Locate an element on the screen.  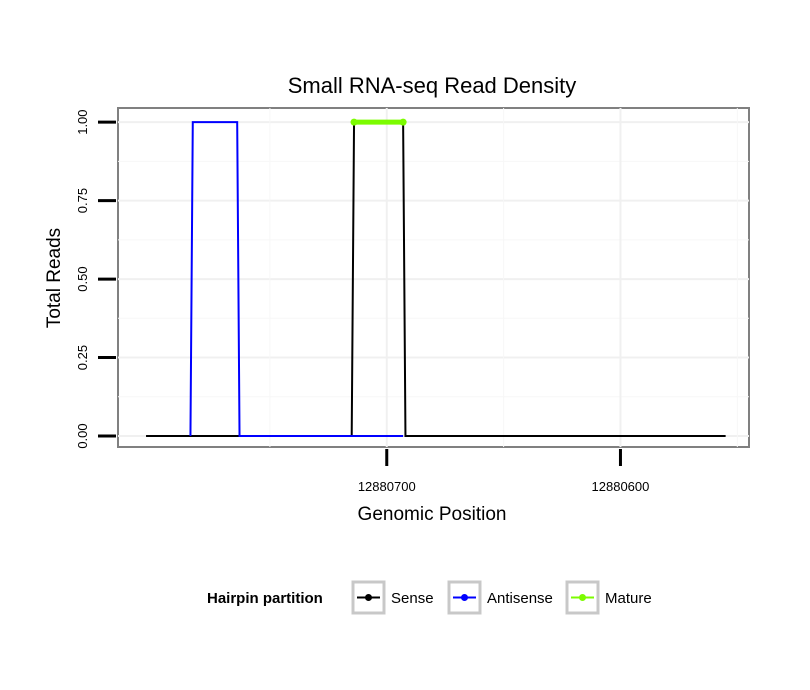
chart-title: Small RNA-seq Read Density is located at coordinates (432, 85).